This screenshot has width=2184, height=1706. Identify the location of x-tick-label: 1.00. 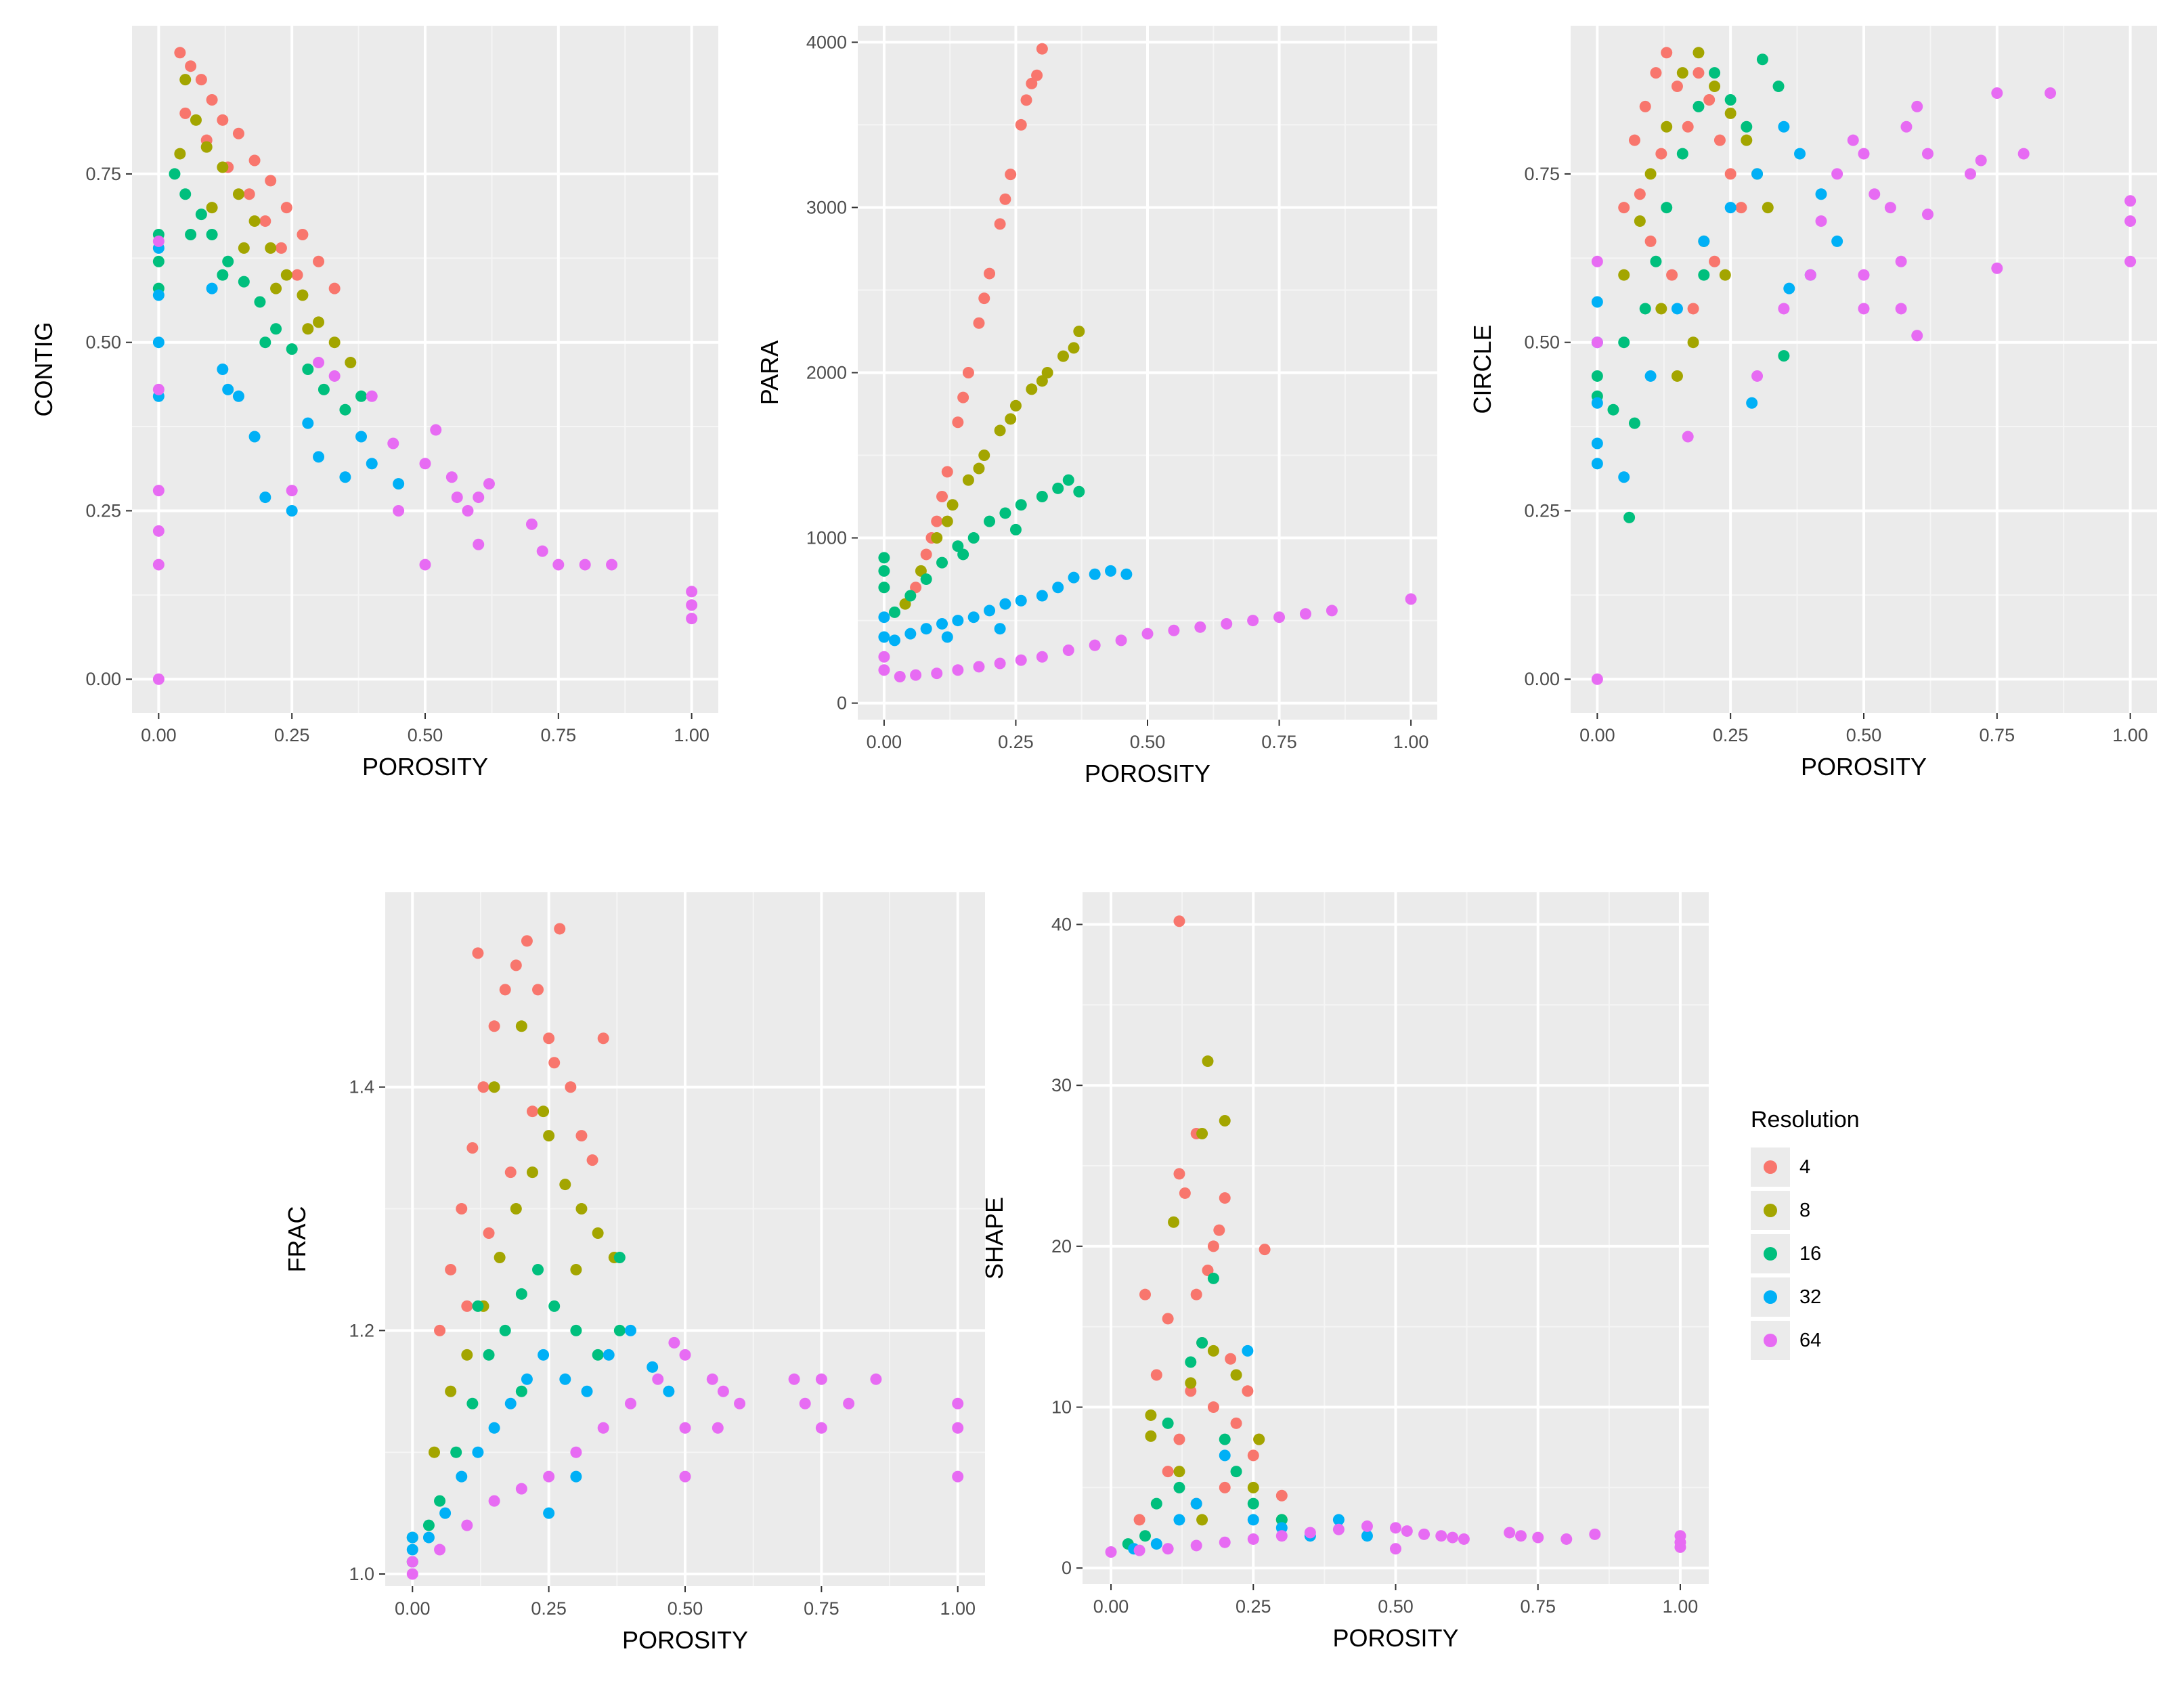
(691, 735).